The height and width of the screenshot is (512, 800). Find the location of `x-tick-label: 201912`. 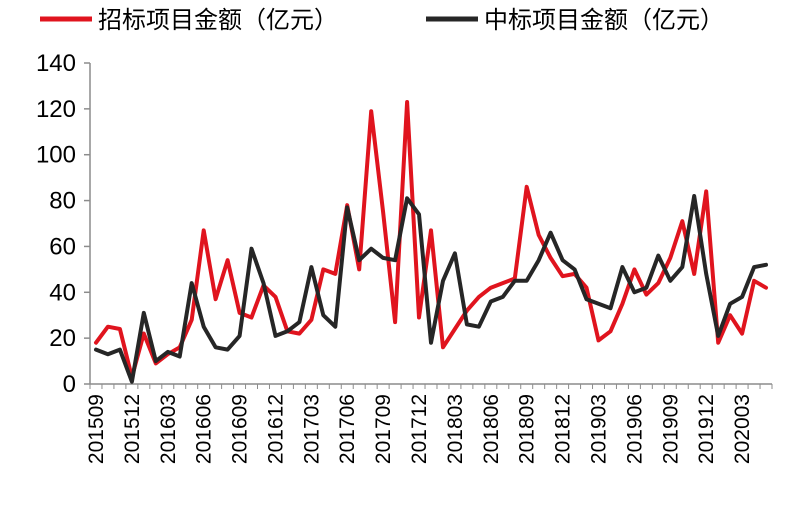

x-tick-label: 201912 is located at coordinates (706, 429).